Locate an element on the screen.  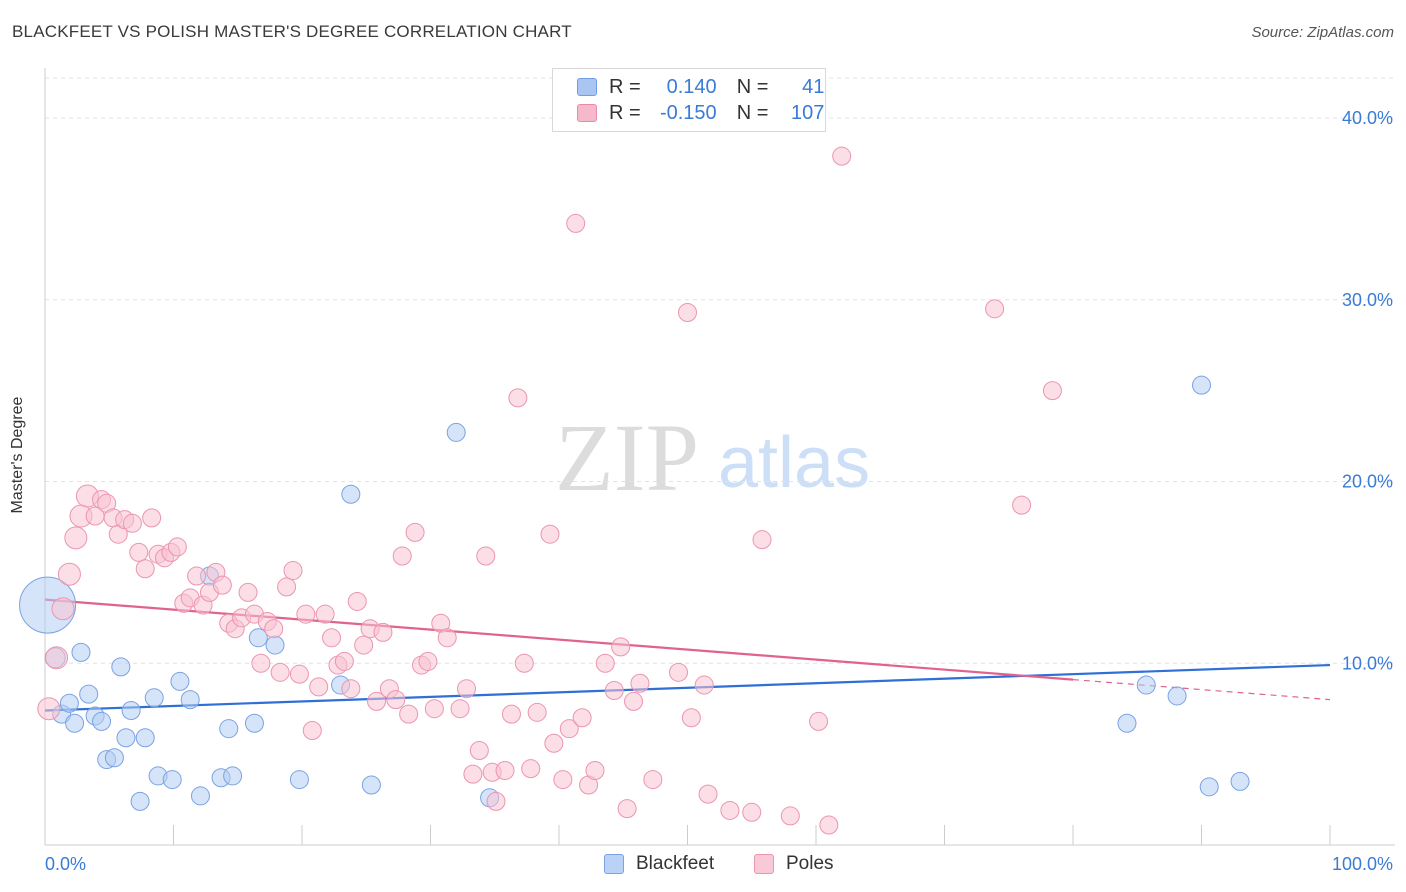
poles-trend-line-dashed is located at coordinates (1201, 690).